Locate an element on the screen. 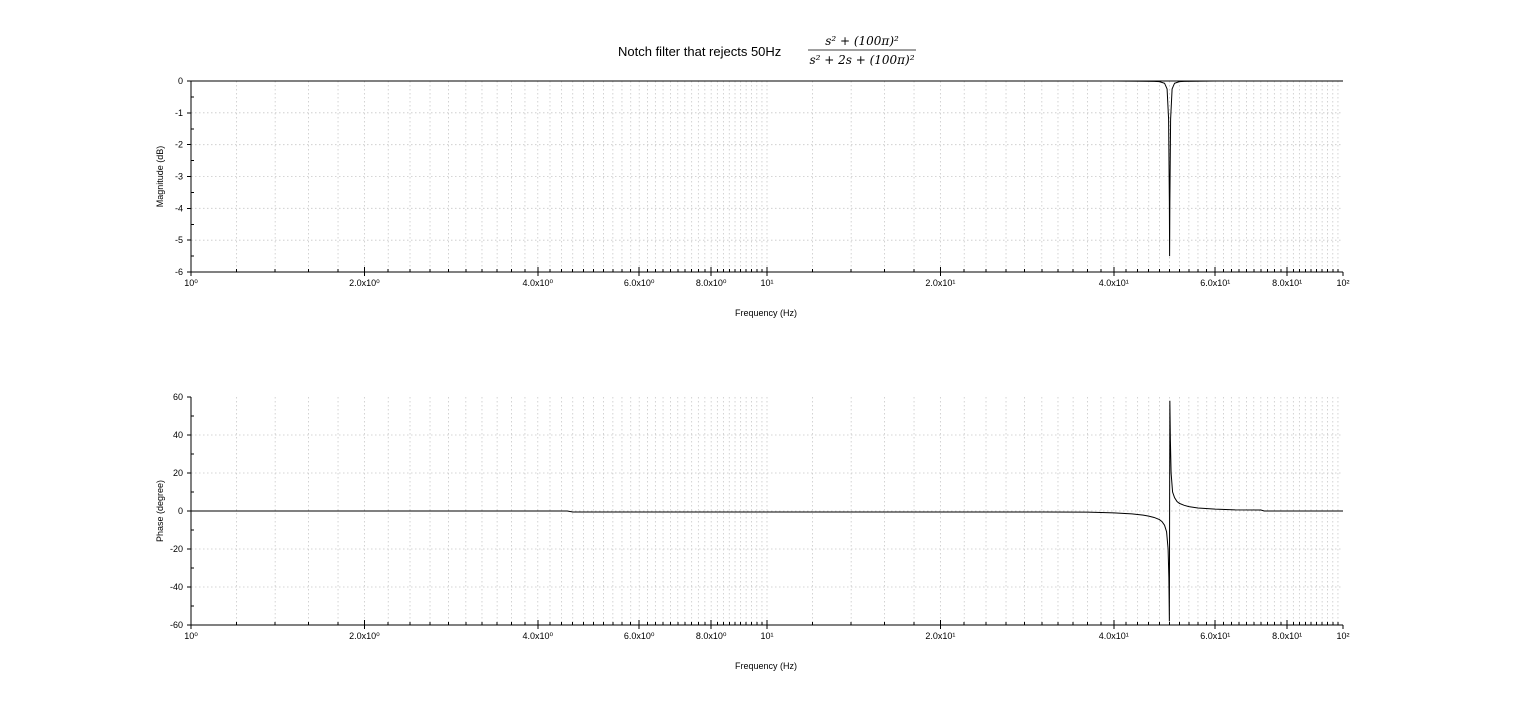 The image size is (1536, 705). phase-x-tick-label: 2.0x10⁰ is located at coordinates (364, 636).